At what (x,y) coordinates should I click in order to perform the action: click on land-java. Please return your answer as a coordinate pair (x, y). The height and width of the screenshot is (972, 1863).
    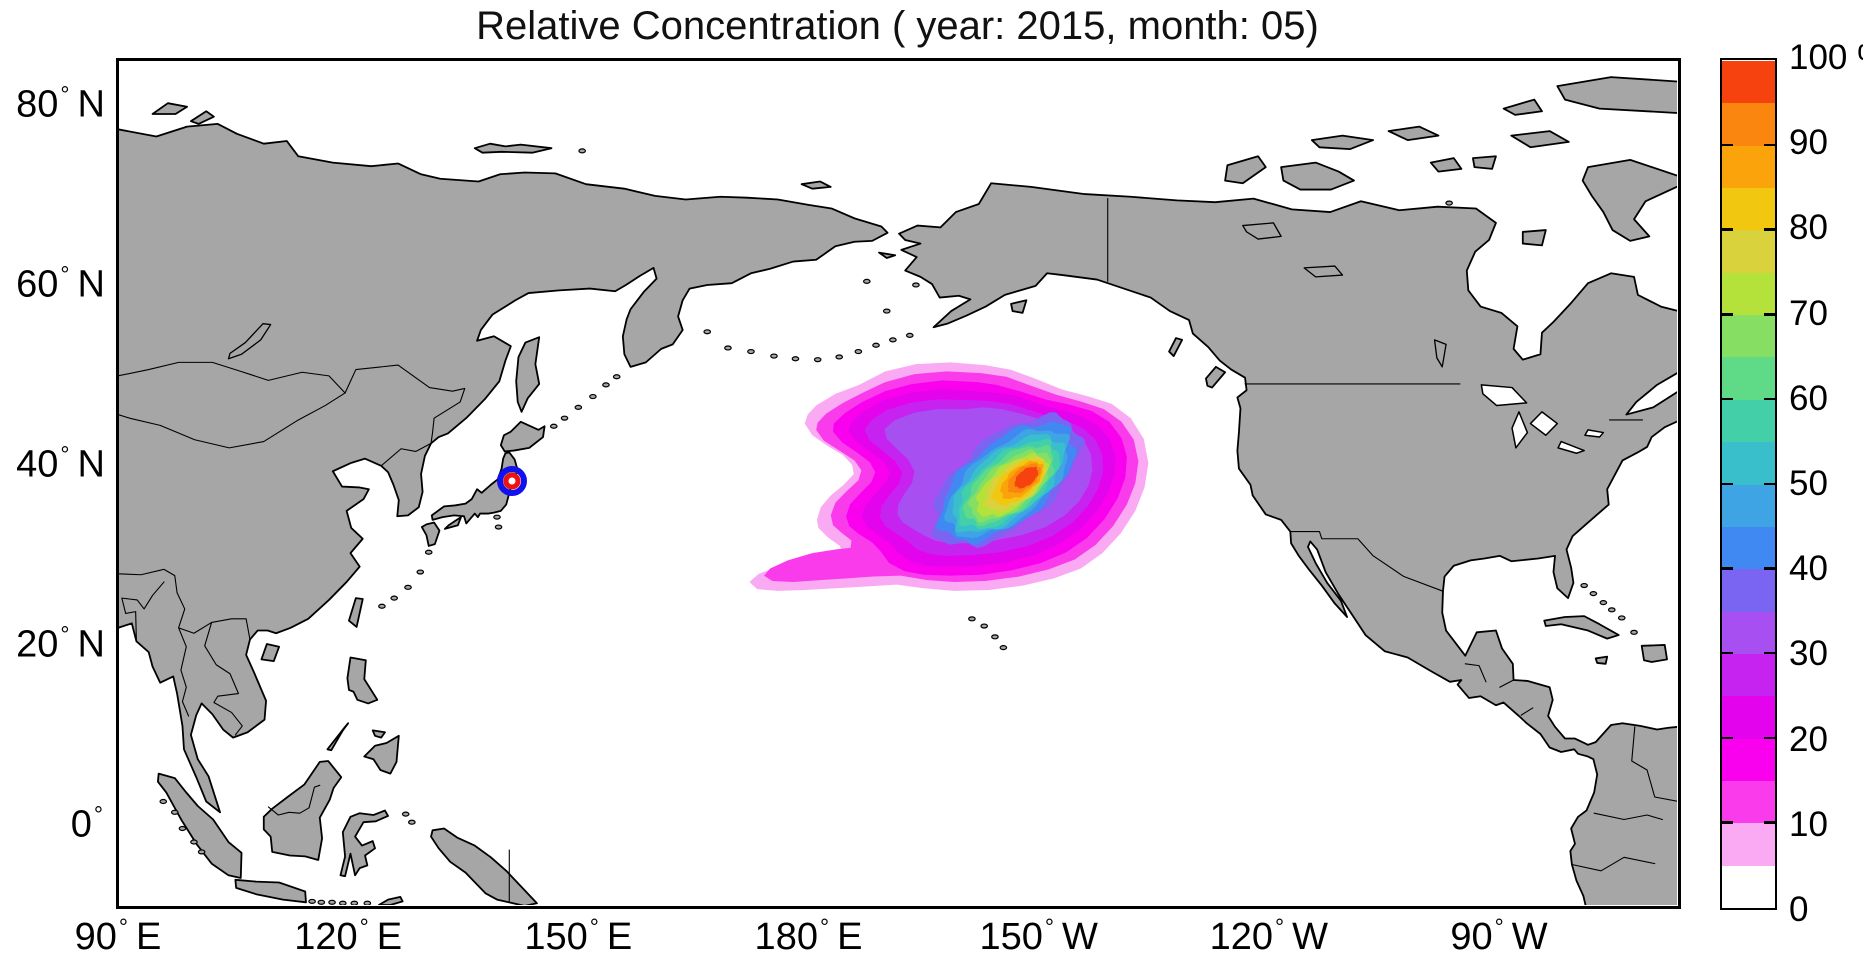
    Looking at the image, I should click on (270, 891).